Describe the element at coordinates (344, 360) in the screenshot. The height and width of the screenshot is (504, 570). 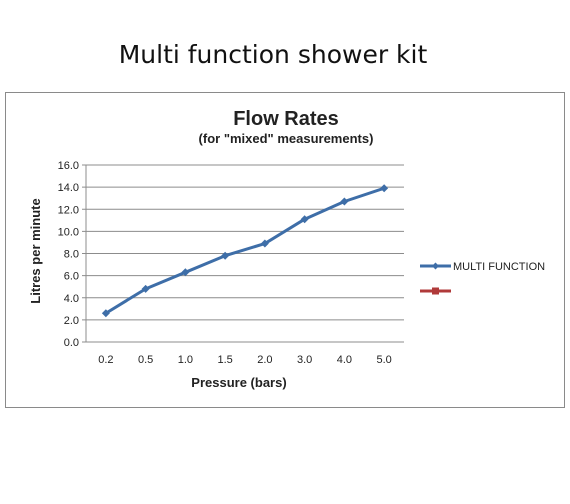
I see `x-tick-label: 4.0` at that location.